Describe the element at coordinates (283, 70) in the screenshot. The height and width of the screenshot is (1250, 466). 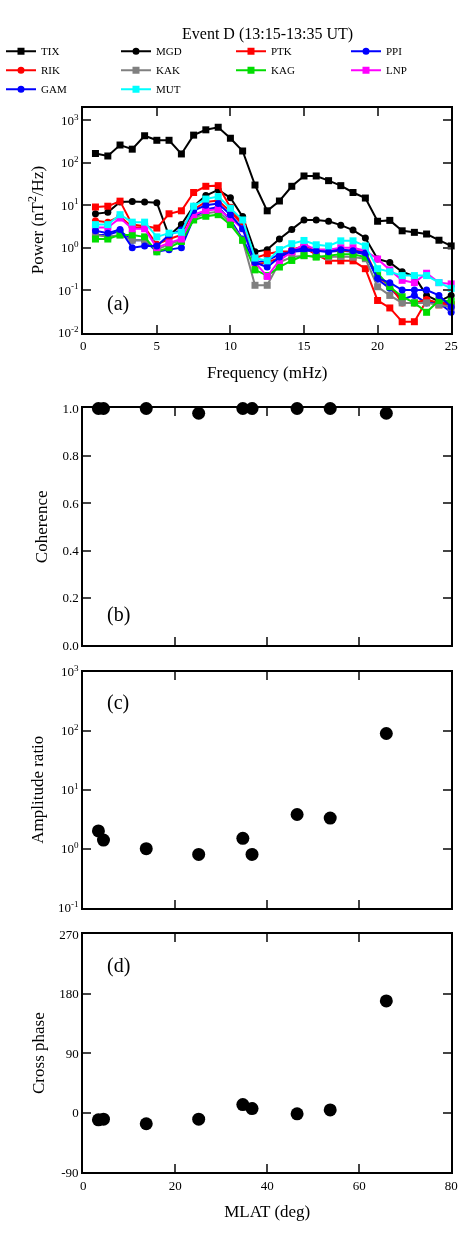
I see `legend-label: KAG` at that location.